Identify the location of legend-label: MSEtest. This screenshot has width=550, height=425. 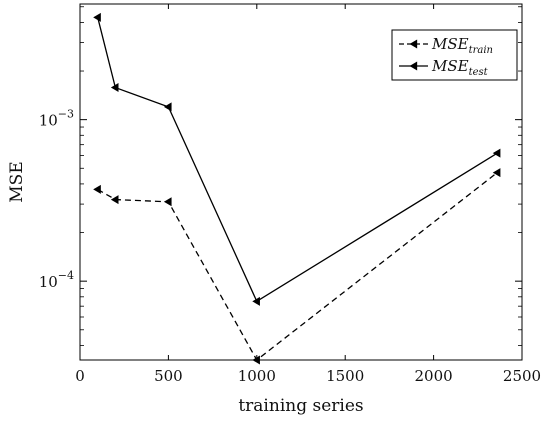
(460, 67).